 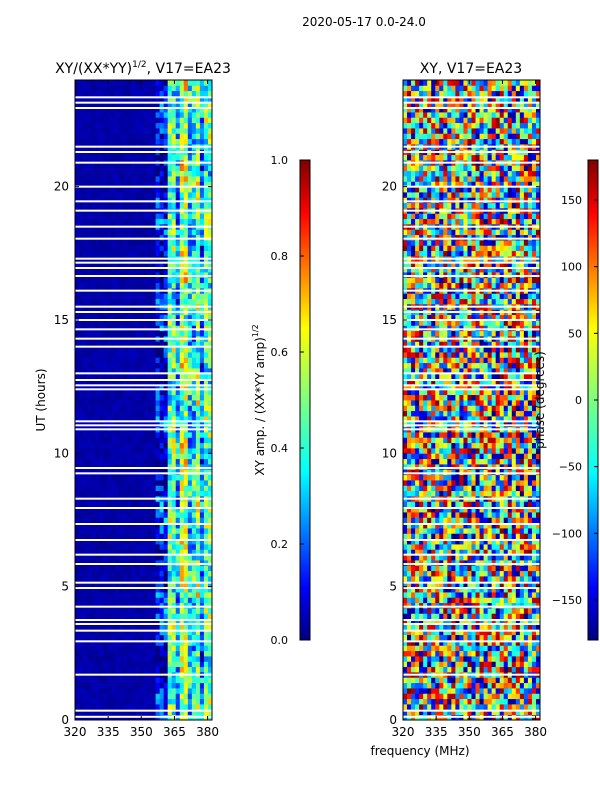 What do you see at coordinates (61, 320) in the screenshot?
I see `y-tick-label: 15` at bounding box center [61, 320].